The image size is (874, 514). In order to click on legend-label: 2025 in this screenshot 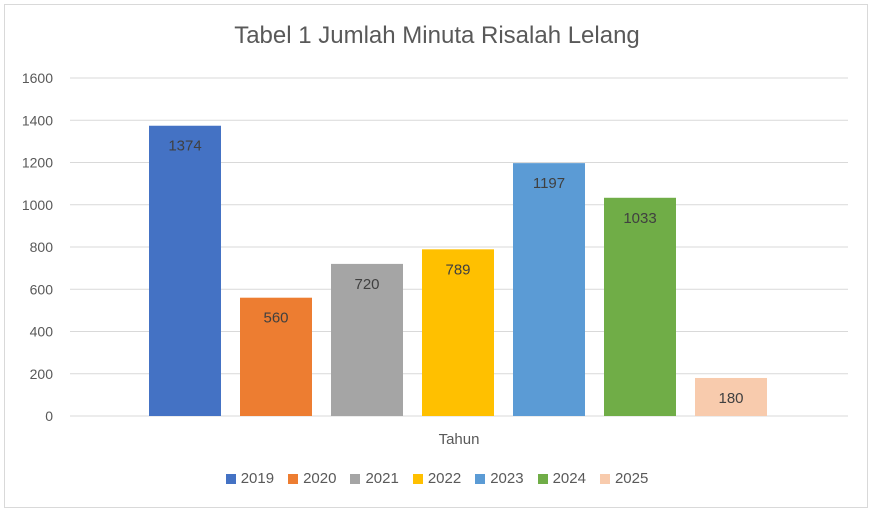, I will do `click(631, 478)`.